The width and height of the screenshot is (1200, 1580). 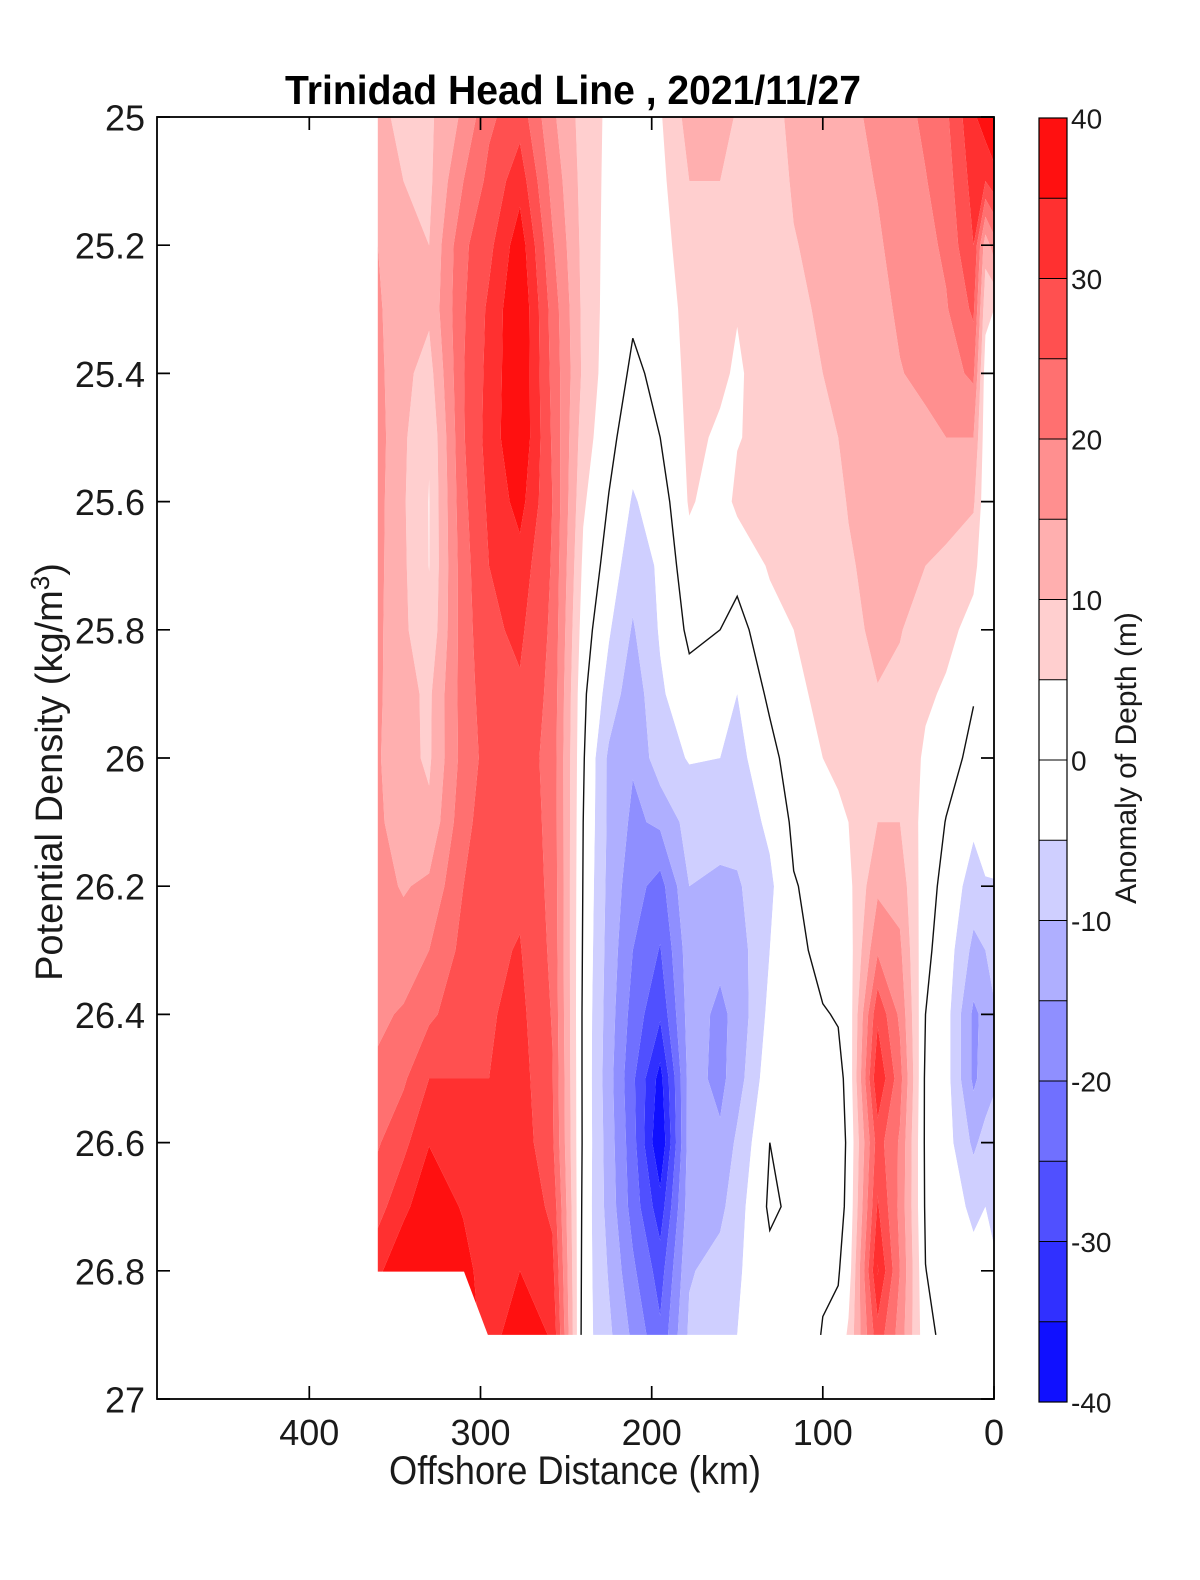 I want to click on svg-text: 26, so click(x=125, y=759).